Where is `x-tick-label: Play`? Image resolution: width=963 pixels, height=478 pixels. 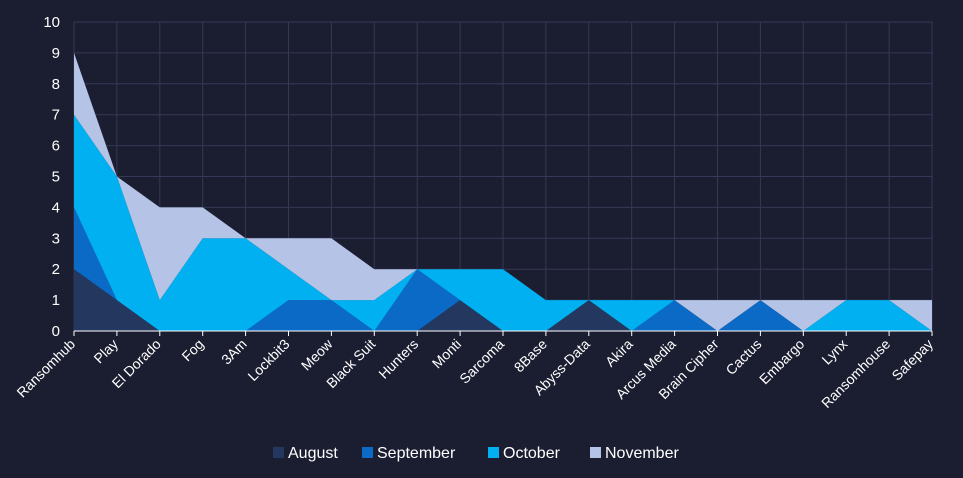
x-tick-label: Play is located at coordinates (105, 351).